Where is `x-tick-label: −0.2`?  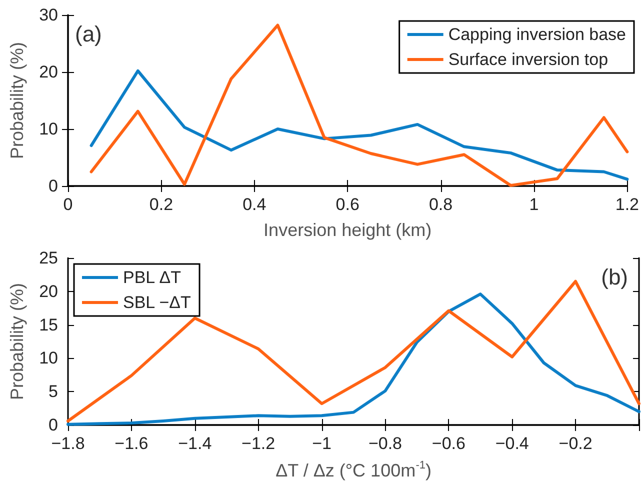
x-tick-label: −0.2 is located at coordinates (575, 443).